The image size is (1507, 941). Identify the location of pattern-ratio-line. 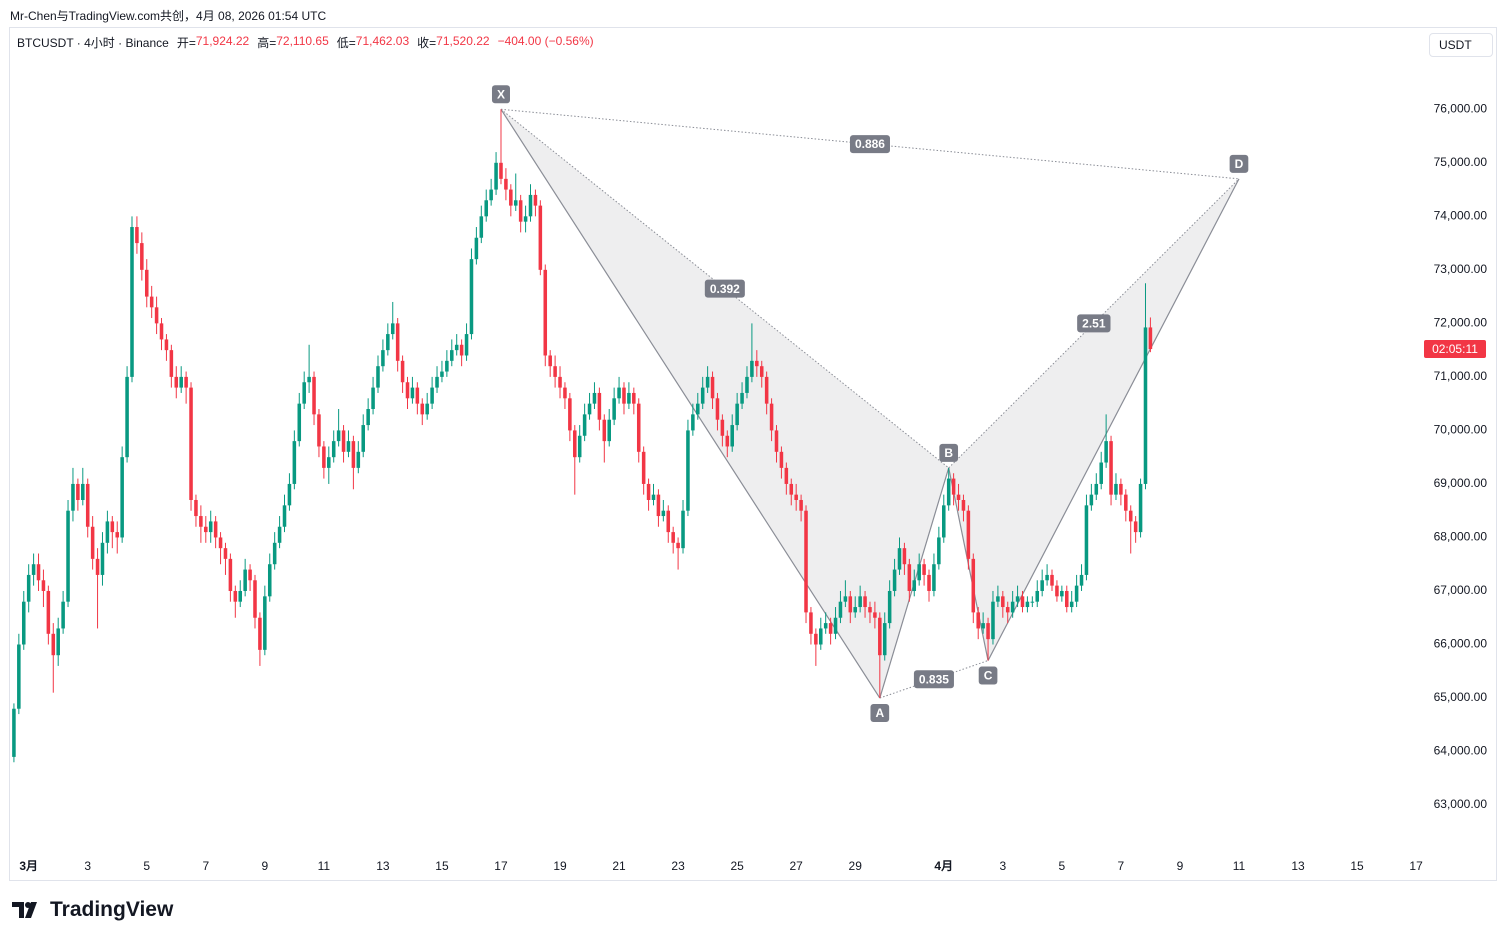
(870, 144).